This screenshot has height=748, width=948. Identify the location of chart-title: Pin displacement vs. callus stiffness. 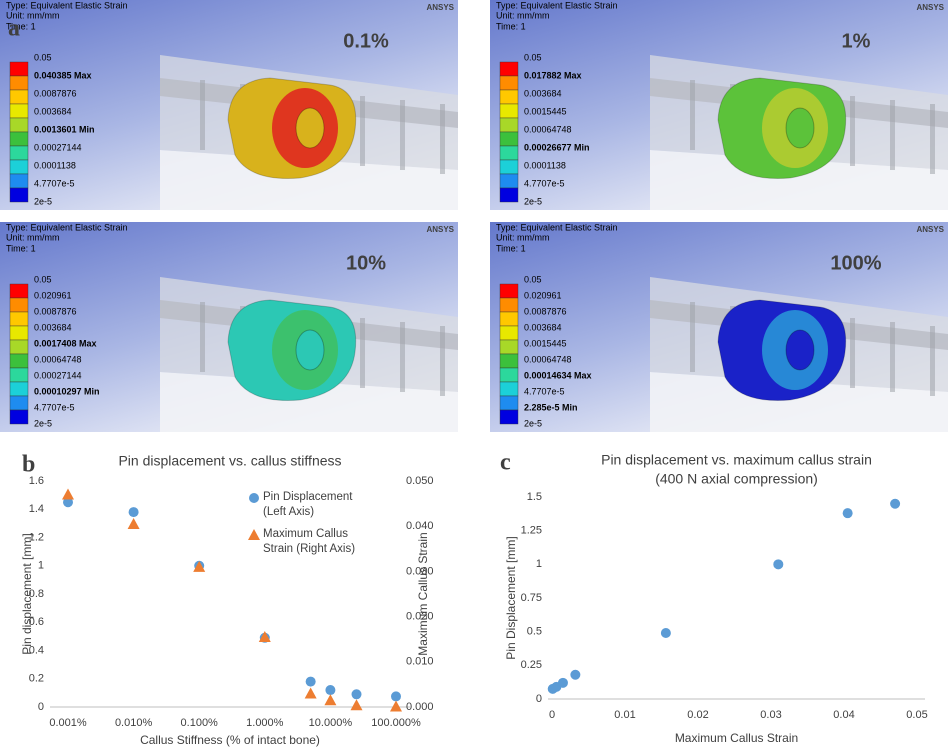
(229, 461).